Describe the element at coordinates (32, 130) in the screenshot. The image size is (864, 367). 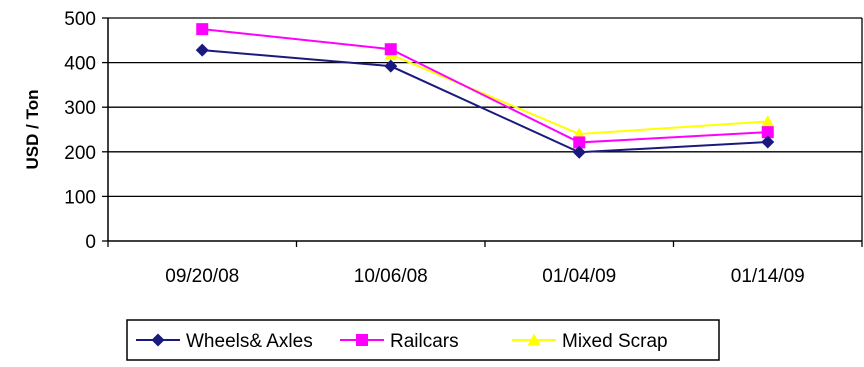
I see `y-axis-title: USD / Ton` at that location.